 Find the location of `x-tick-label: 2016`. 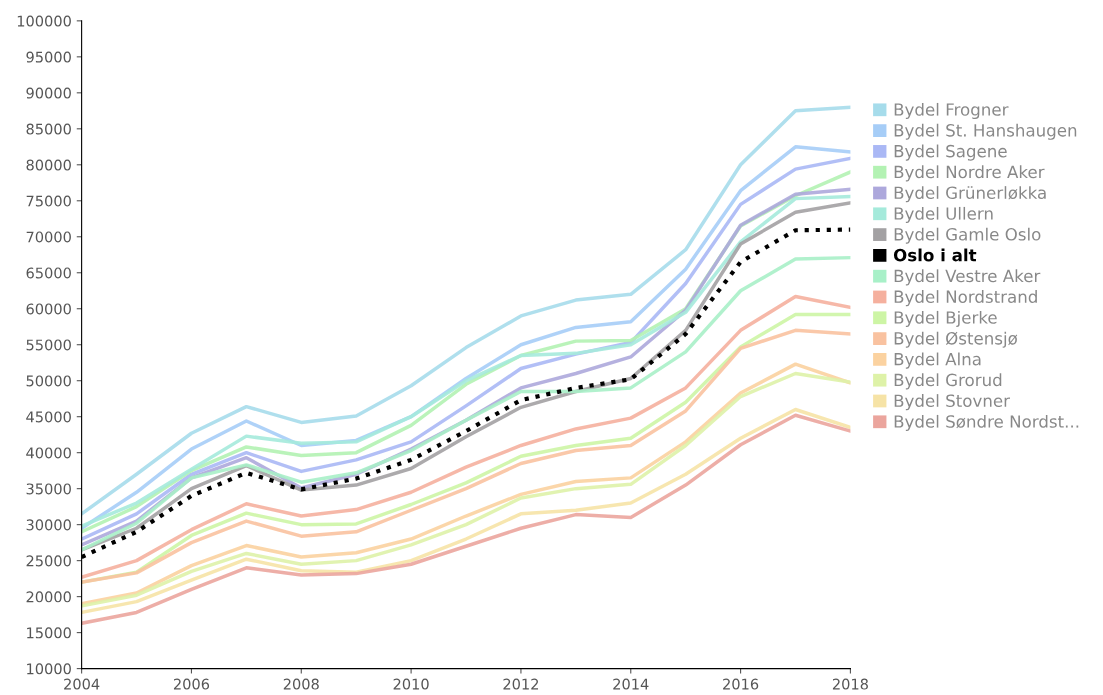

x-tick-label: 2016 is located at coordinates (741, 684).